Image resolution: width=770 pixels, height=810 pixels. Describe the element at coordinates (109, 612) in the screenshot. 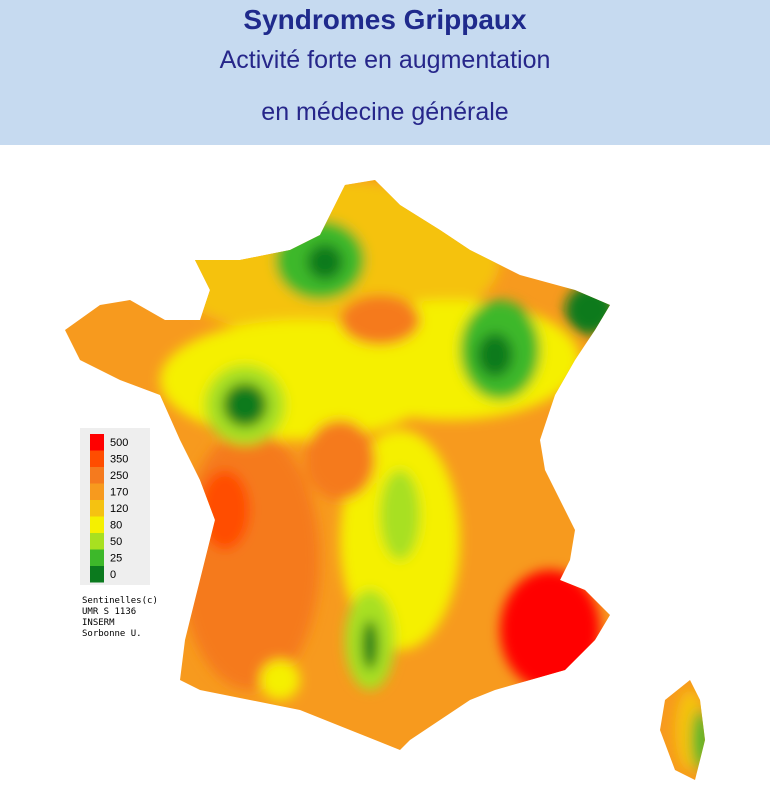

I see `credit-line: UMR S 1136` at that location.